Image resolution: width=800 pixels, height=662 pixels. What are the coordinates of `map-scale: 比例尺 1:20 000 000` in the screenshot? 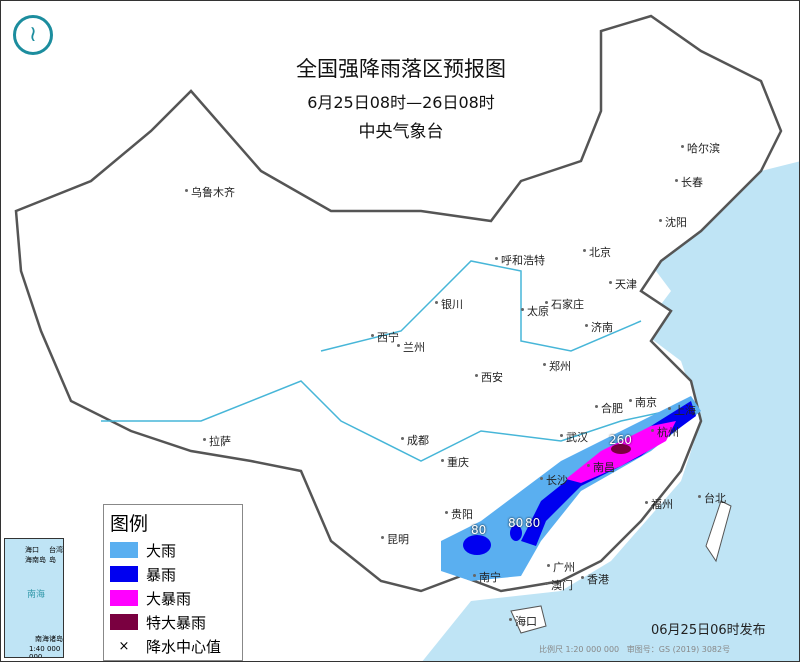 It's located at (579, 649).